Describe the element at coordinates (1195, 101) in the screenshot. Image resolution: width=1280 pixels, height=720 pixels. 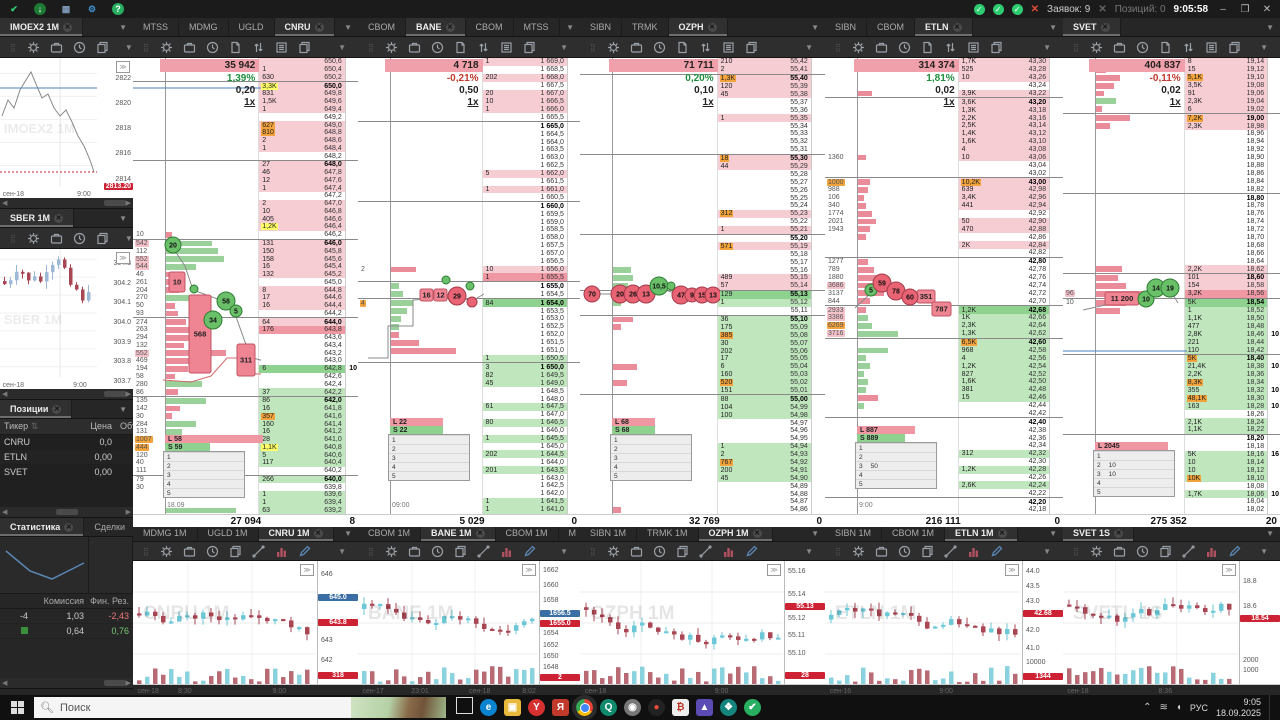
I see `ask-bid-volume: 2,3K` at that location.